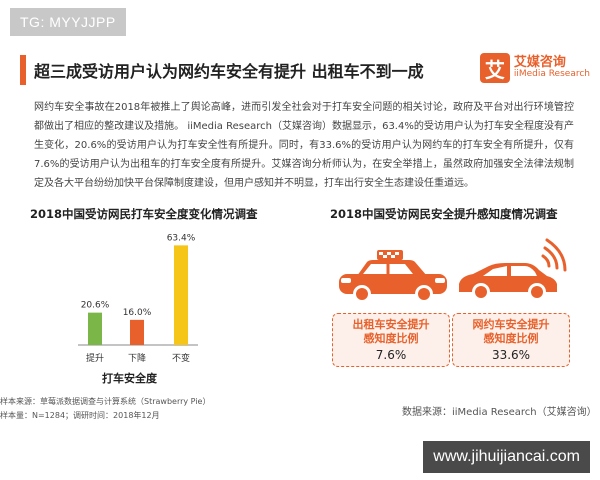 This screenshot has width=600, height=480. Describe the element at coordinates (391, 355) in the screenshot. I see `taxi-card-value: 7.6%` at that location.